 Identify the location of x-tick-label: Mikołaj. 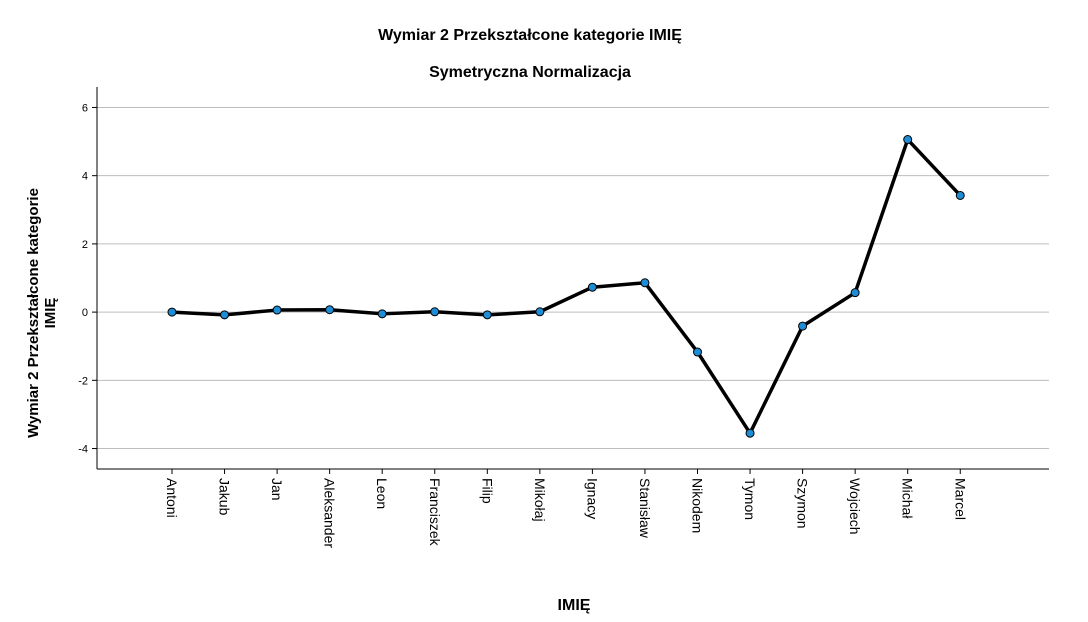
(540, 500).